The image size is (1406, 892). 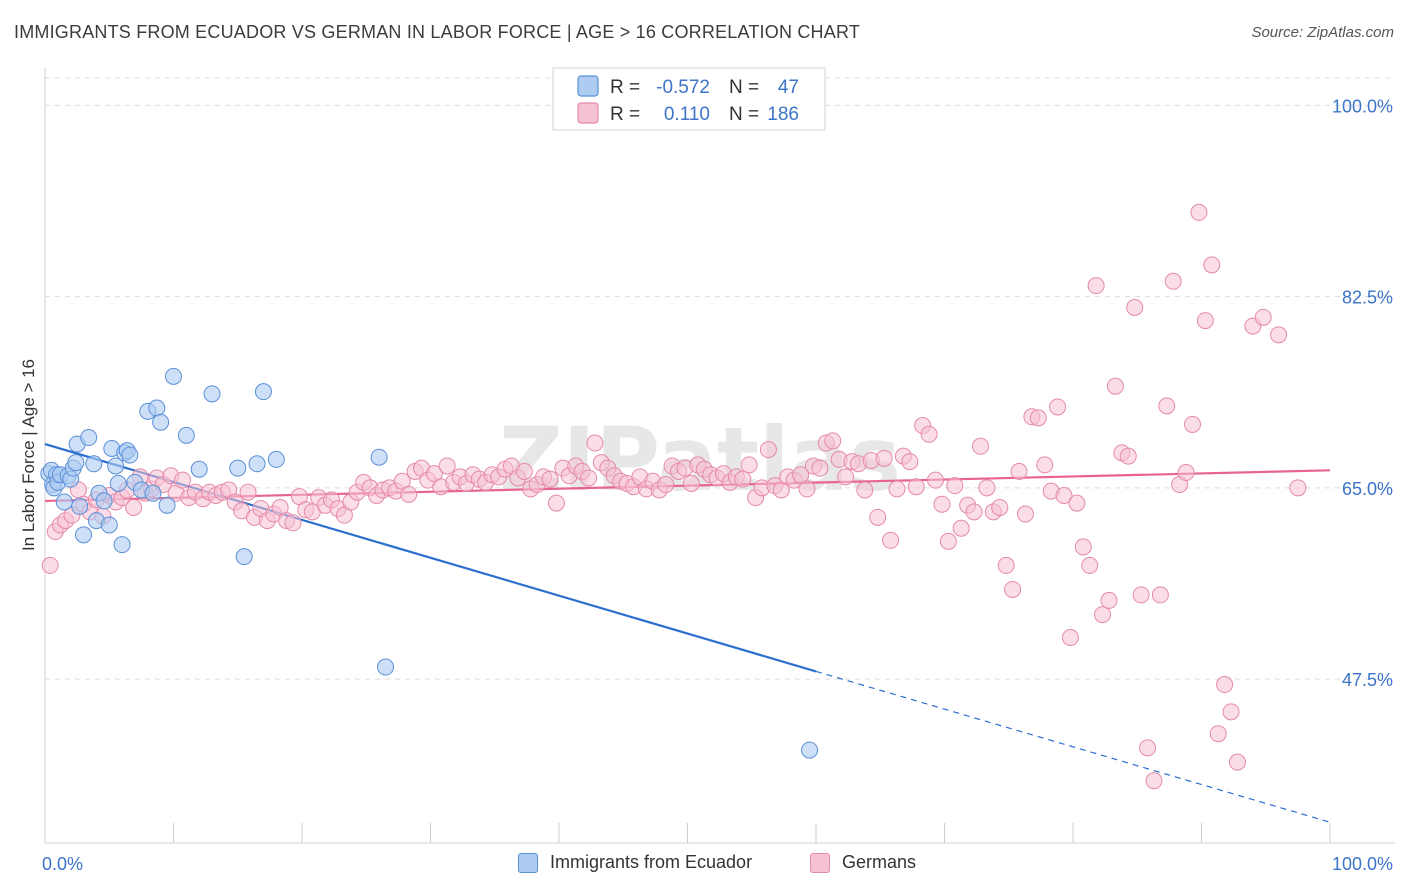 What do you see at coordinates (820, 862) in the screenshot?
I see `germans-swatch` at bounding box center [820, 862].